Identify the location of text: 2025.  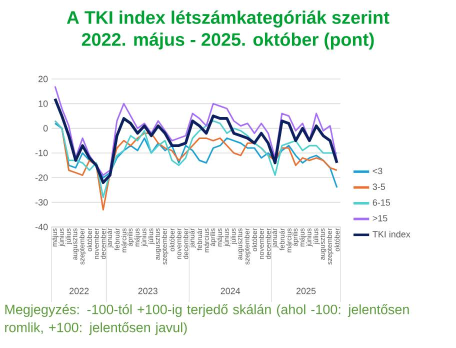
(306, 291).